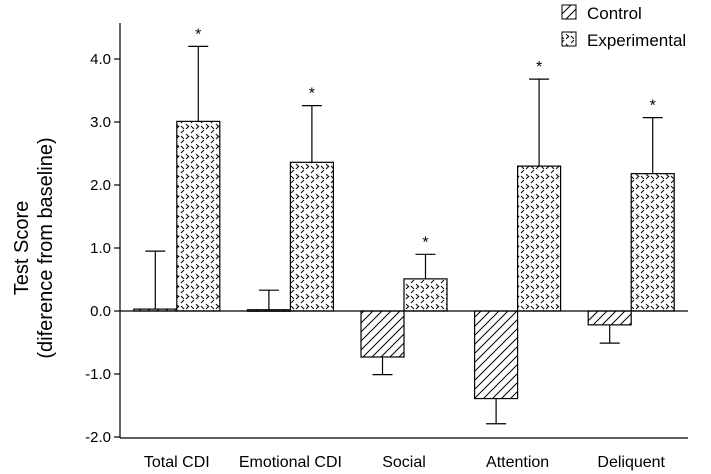 The height and width of the screenshot is (474, 711). Describe the element at coordinates (517, 462) in the screenshot. I see `x-category-label: Attention` at that location.